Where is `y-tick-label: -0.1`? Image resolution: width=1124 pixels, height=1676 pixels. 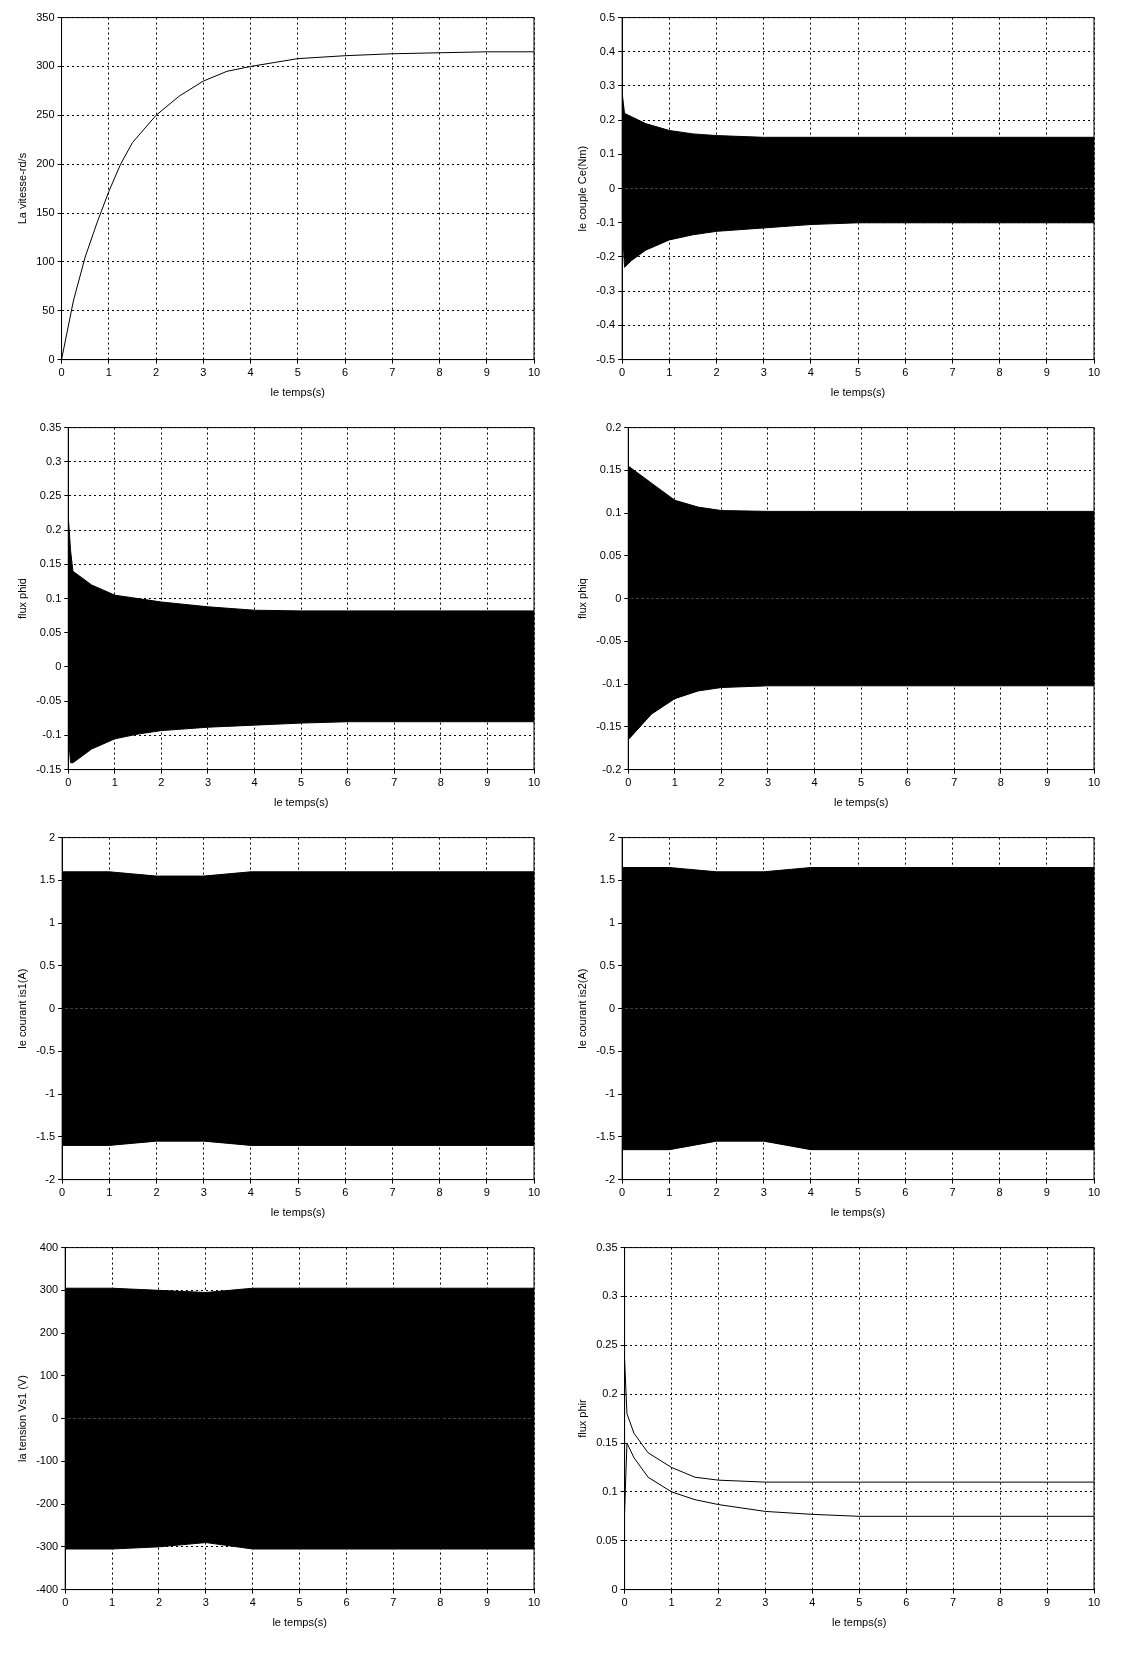
y-tick-label: -0.1 is located at coordinates (606, 221).